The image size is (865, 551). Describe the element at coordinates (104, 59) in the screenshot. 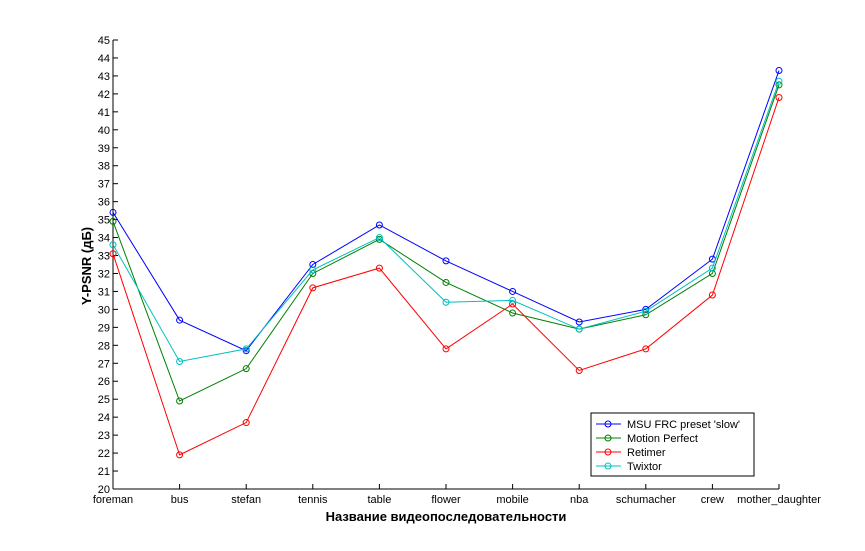

I see `y-tick-label: 44` at that location.